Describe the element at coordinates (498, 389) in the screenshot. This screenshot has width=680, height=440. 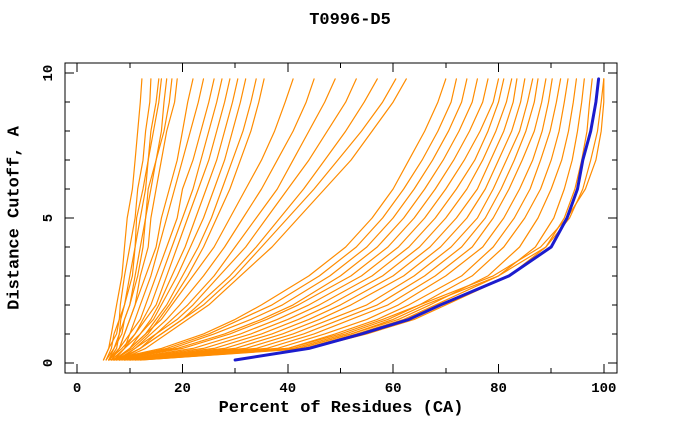
I see `x-tick-label: 80` at that location.